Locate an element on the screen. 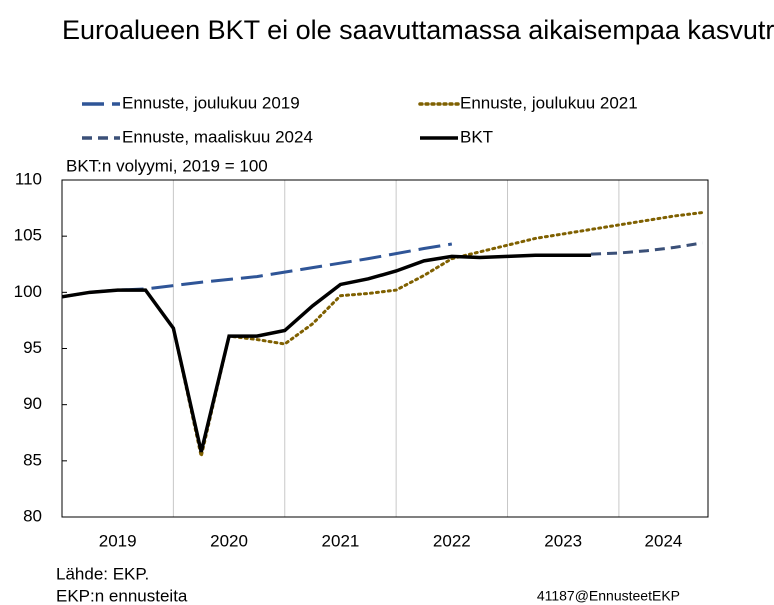 The width and height of the screenshot is (774, 605). x-tick-label: 2021 is located at coordinates (341, 540).